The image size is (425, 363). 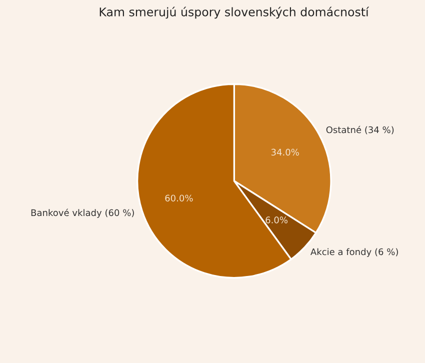 What do you see at coordinates (354, 252) in the screenshot?
I see `slice-label: Akcie a fondy (6 %)` at bounding box center [354, 252].